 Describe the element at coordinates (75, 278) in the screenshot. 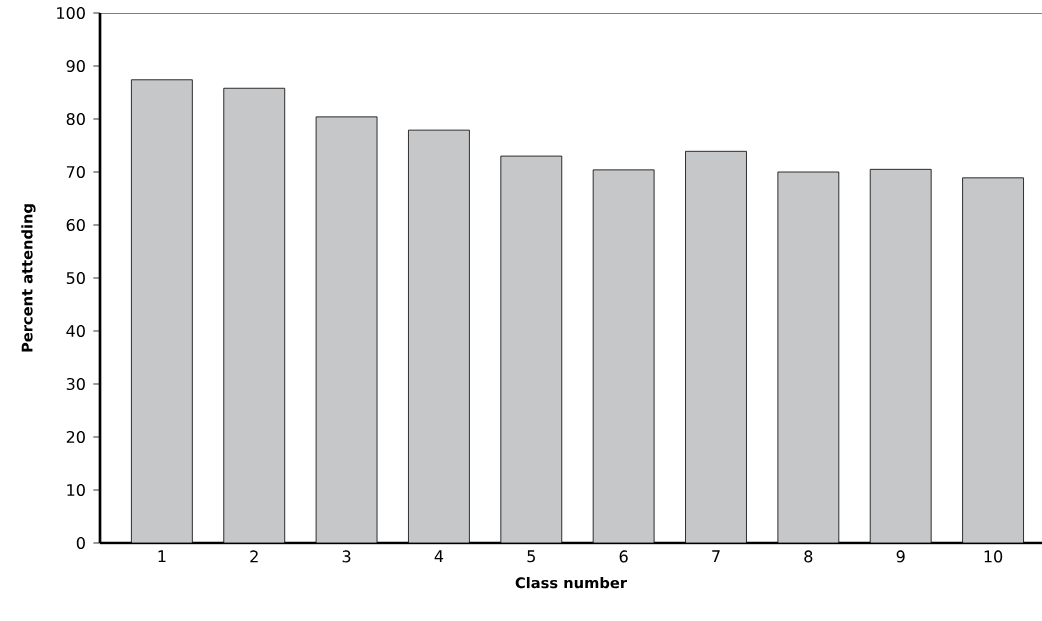

I see `y-tick-label: 50` at that location.